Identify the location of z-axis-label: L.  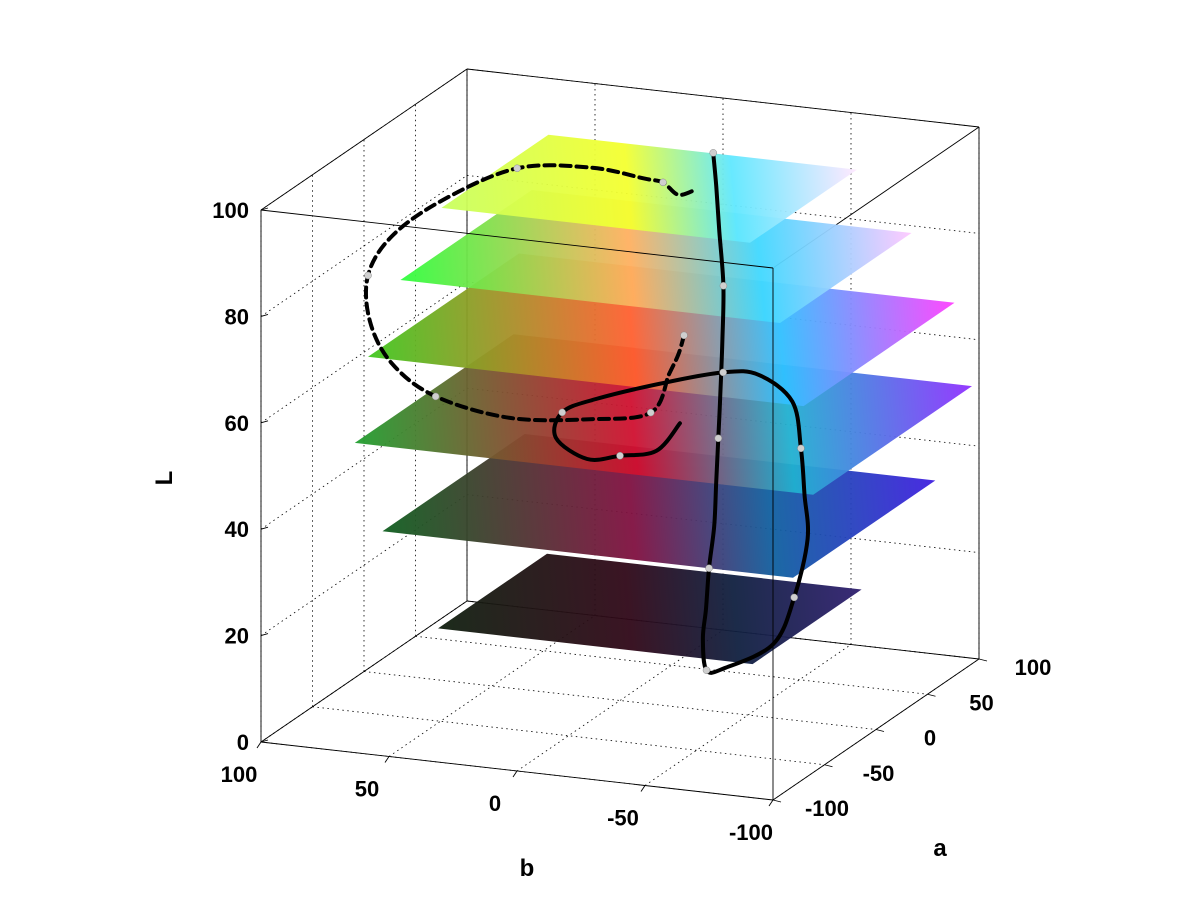
(164, 478).